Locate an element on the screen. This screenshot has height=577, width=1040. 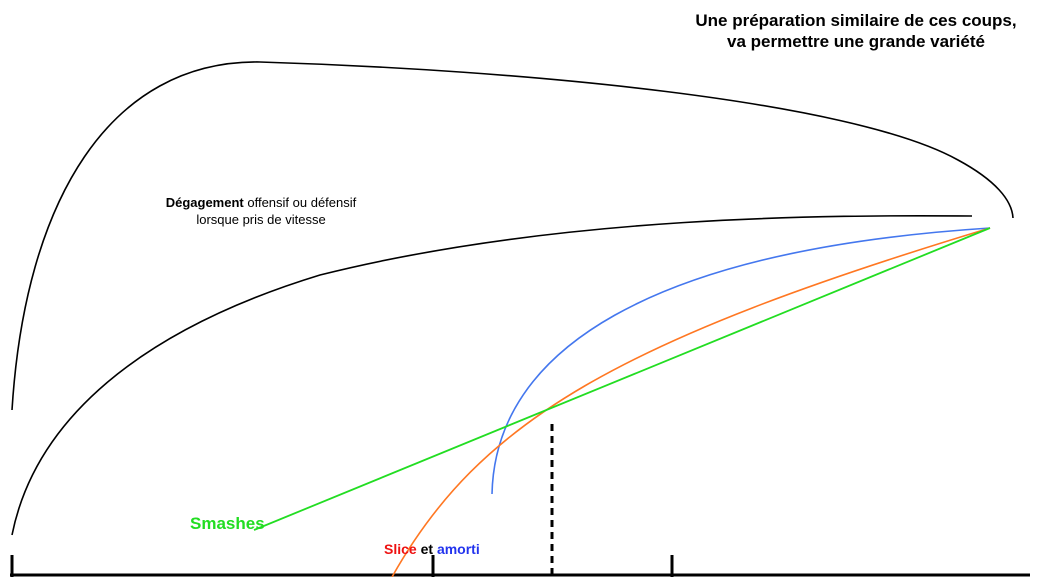
et-label: et is located at coordinates (426, 549).